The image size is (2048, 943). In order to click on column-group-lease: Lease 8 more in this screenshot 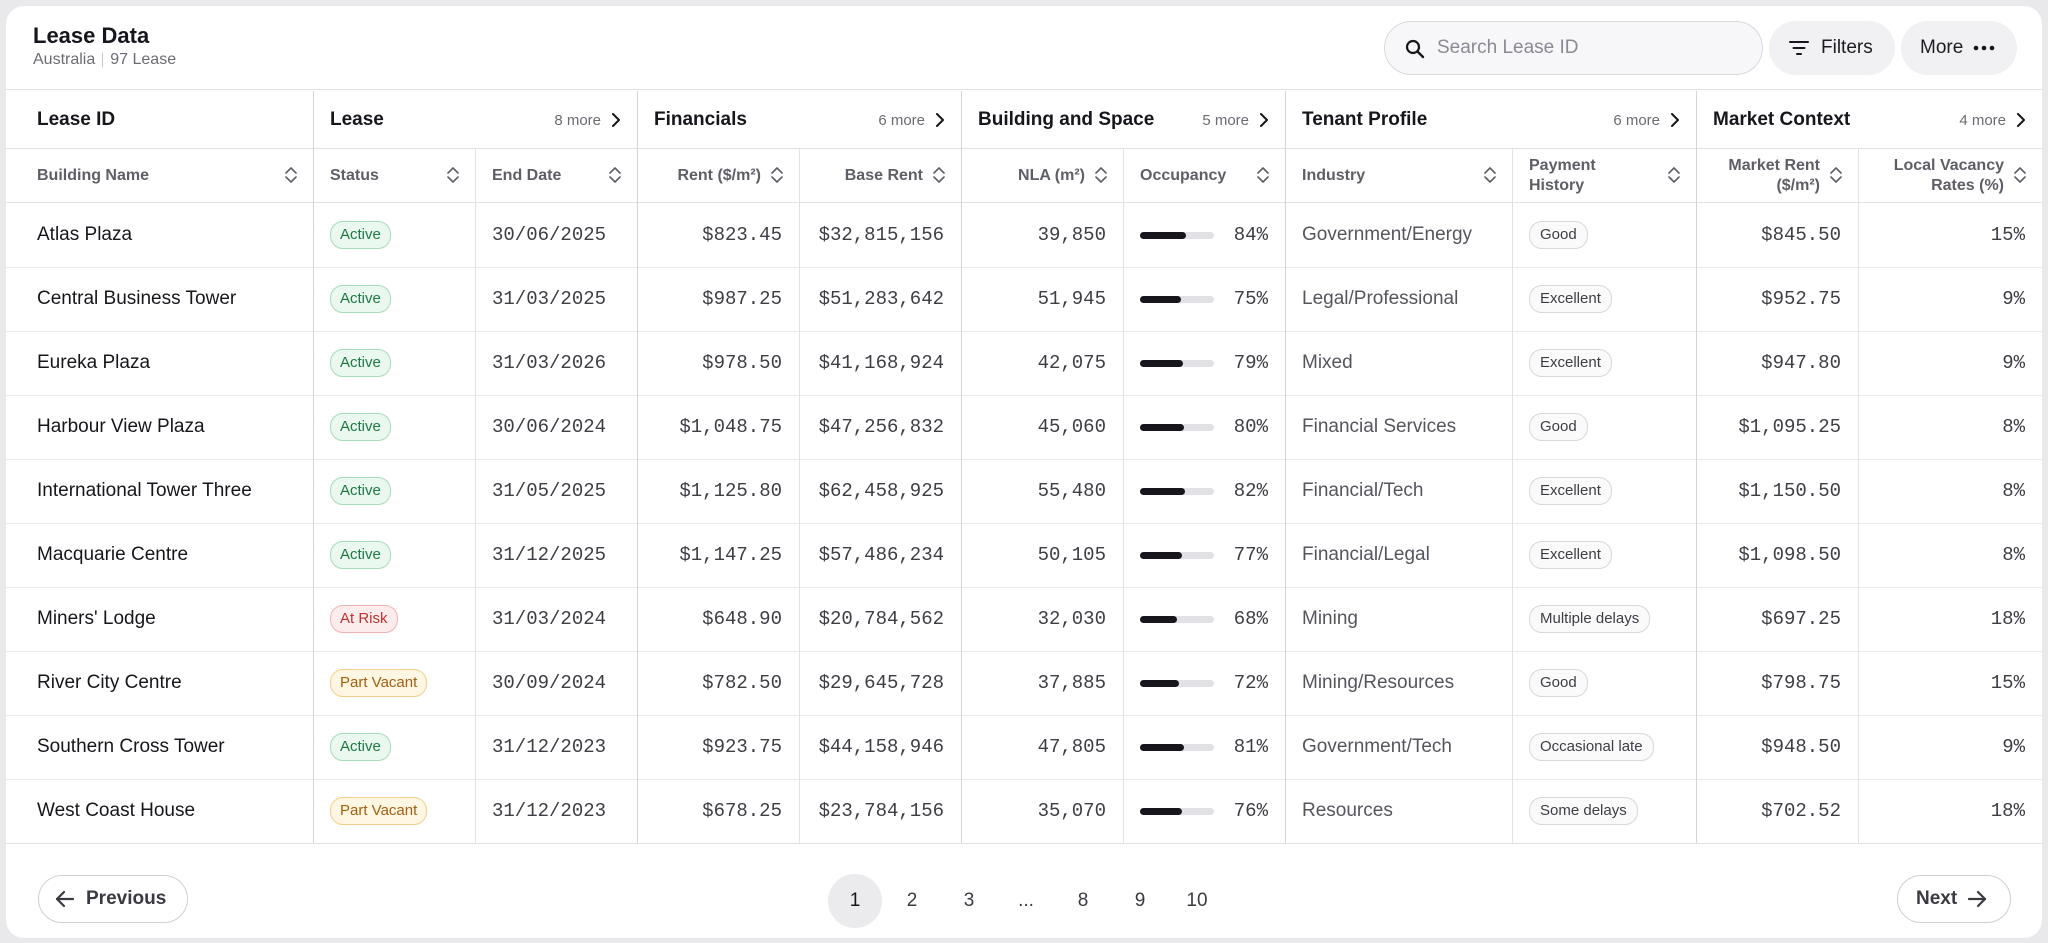, I will do `click(475, 120)`.